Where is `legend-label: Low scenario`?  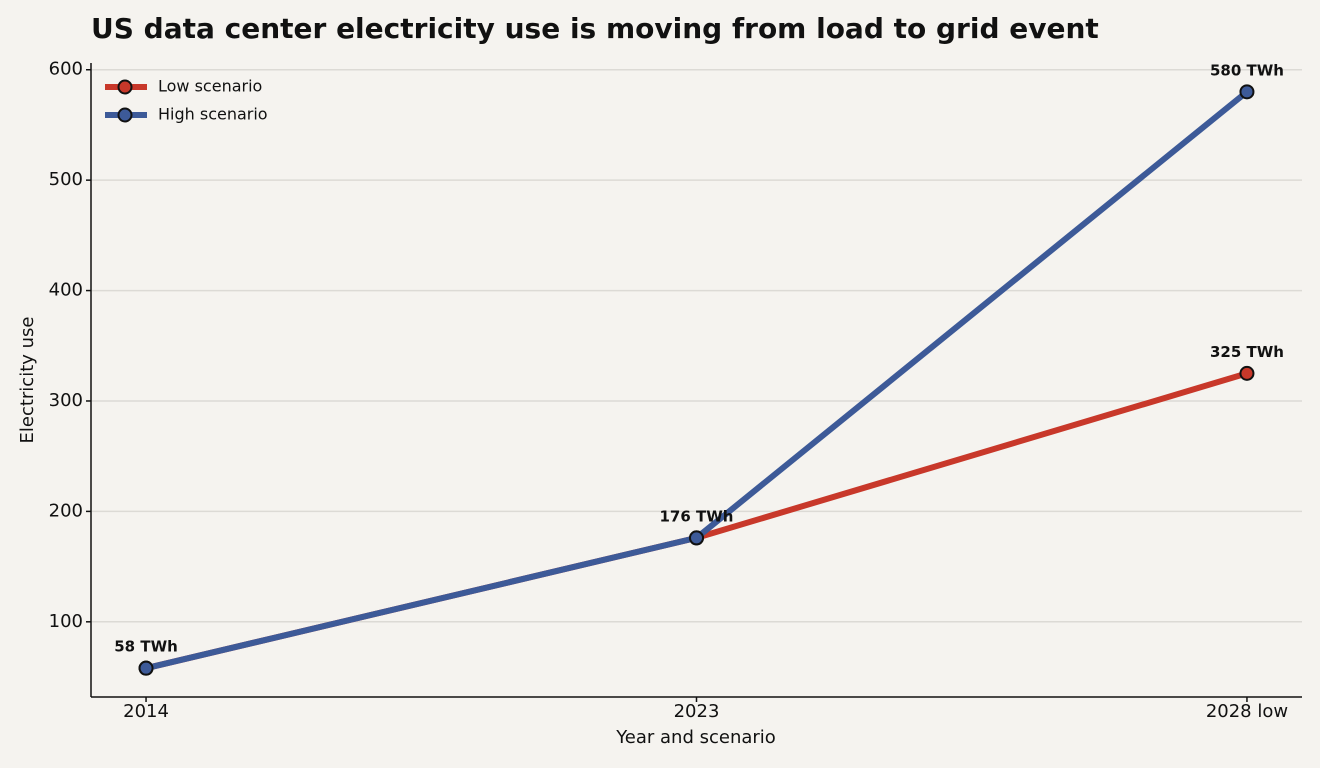
legend-label: Low scenario is located at coordinates (210, 86).